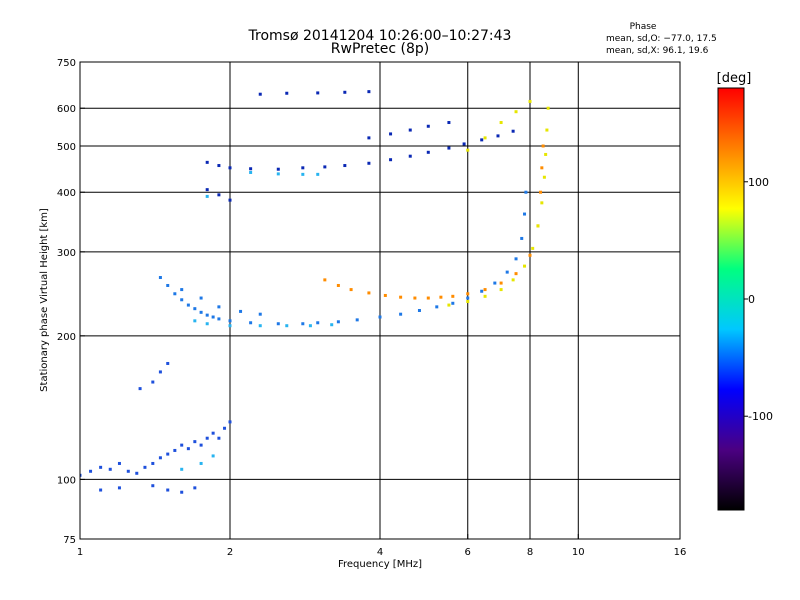 The height and width of the screenshot is (600, 800). I want to click on phase-x-stats: mean, sd,X: 96.1, 19.6, so click(657, 51).